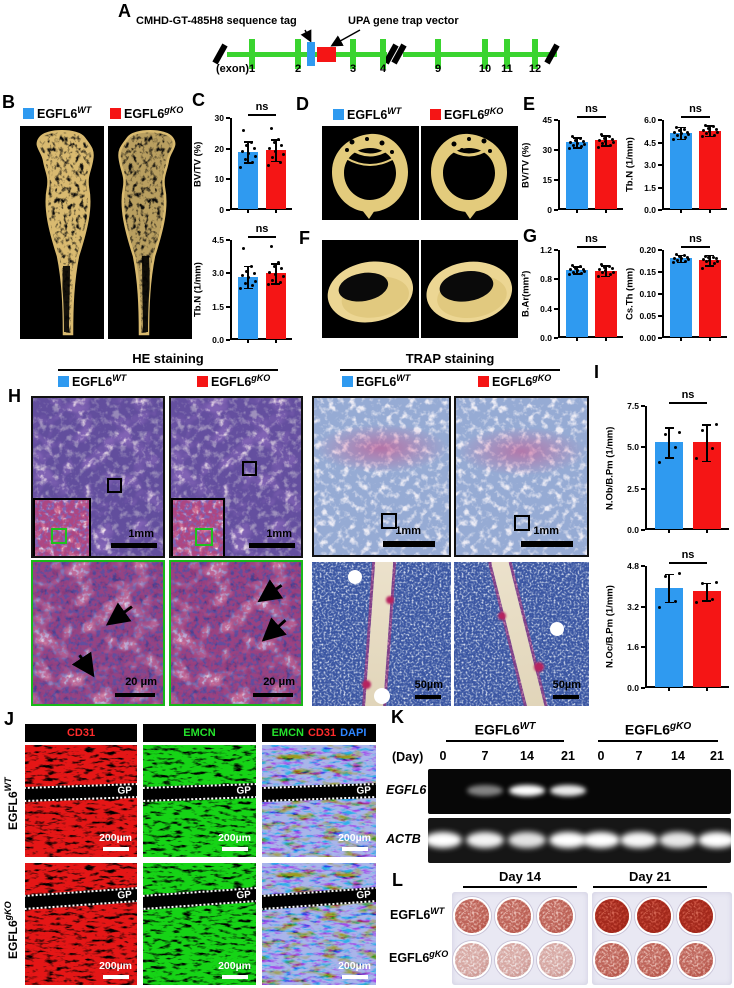 The height and width of the screenshot is (988, 734). I want to click on if-ko-cd31-image: GP 200µm, so click(81, 924).